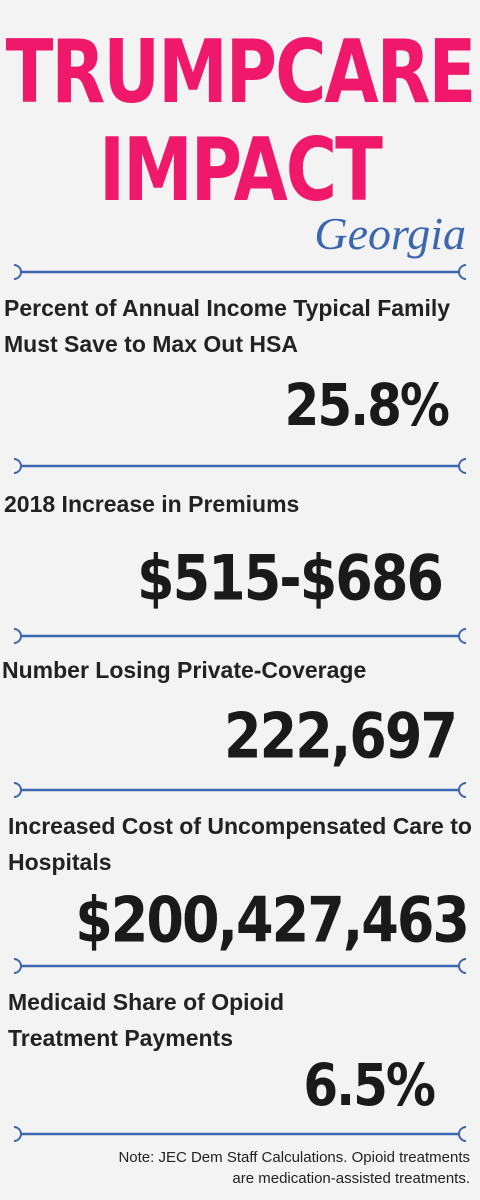 This screenshot has height=1200, width=480. I want to click on stat-value-premiums: $515-$686, so click(290, 578).